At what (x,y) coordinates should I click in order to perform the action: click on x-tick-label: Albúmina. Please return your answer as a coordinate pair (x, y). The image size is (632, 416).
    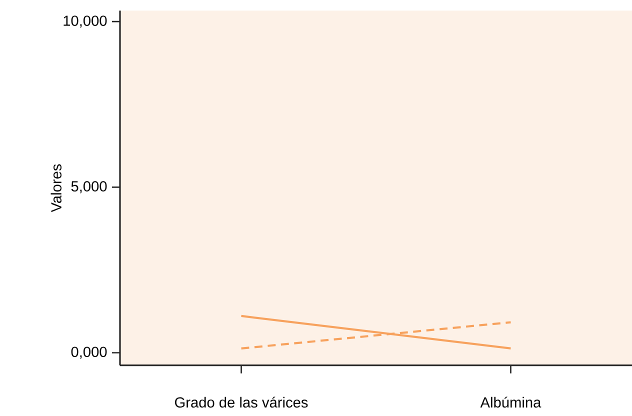
    Looking at the image, I should click on (511, 402).